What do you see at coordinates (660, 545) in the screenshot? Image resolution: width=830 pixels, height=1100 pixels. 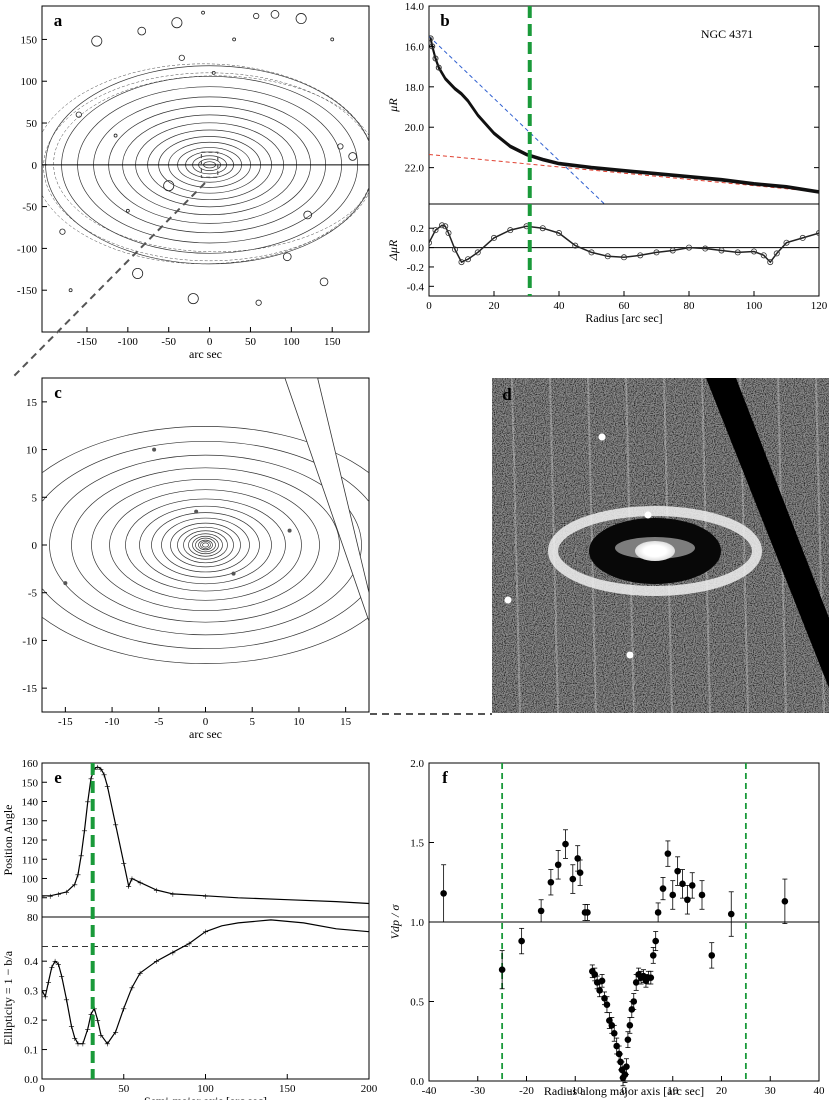 I see `panel-d-image` at bounding box center [660, 545].